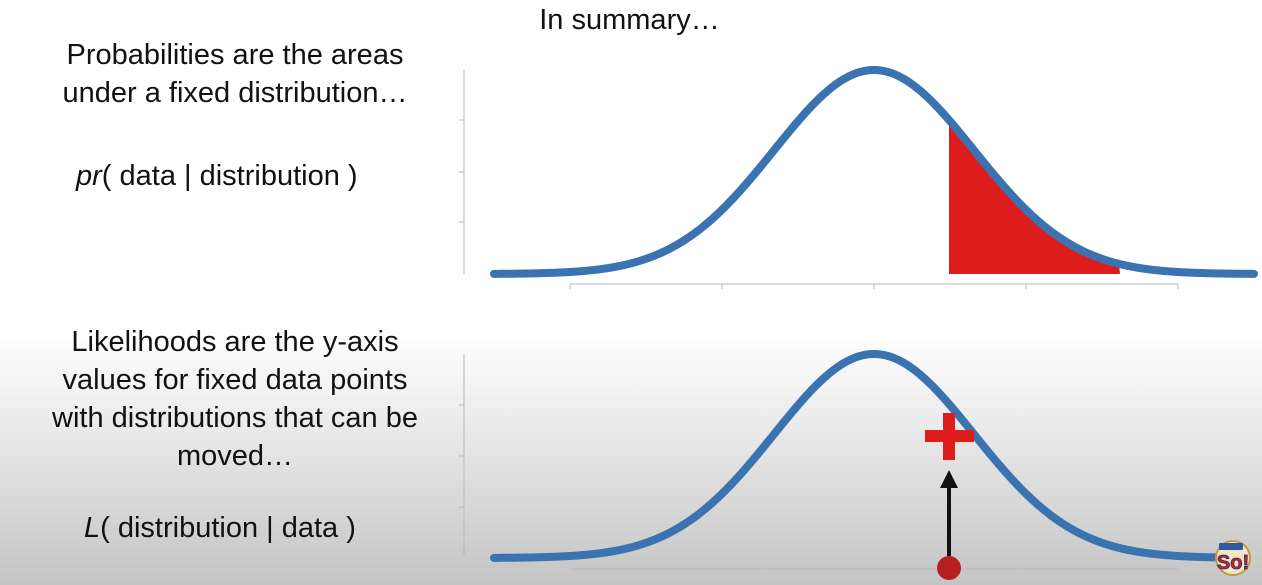  I want to click on tail-probability-area, so click(1034, 197).